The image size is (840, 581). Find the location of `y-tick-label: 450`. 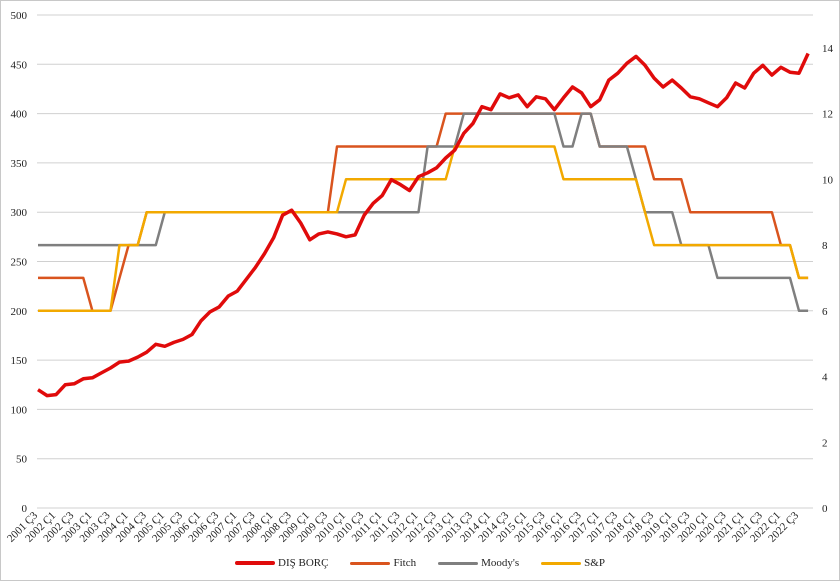

y-tick-label: 450 is located at coordinates (19, 65).